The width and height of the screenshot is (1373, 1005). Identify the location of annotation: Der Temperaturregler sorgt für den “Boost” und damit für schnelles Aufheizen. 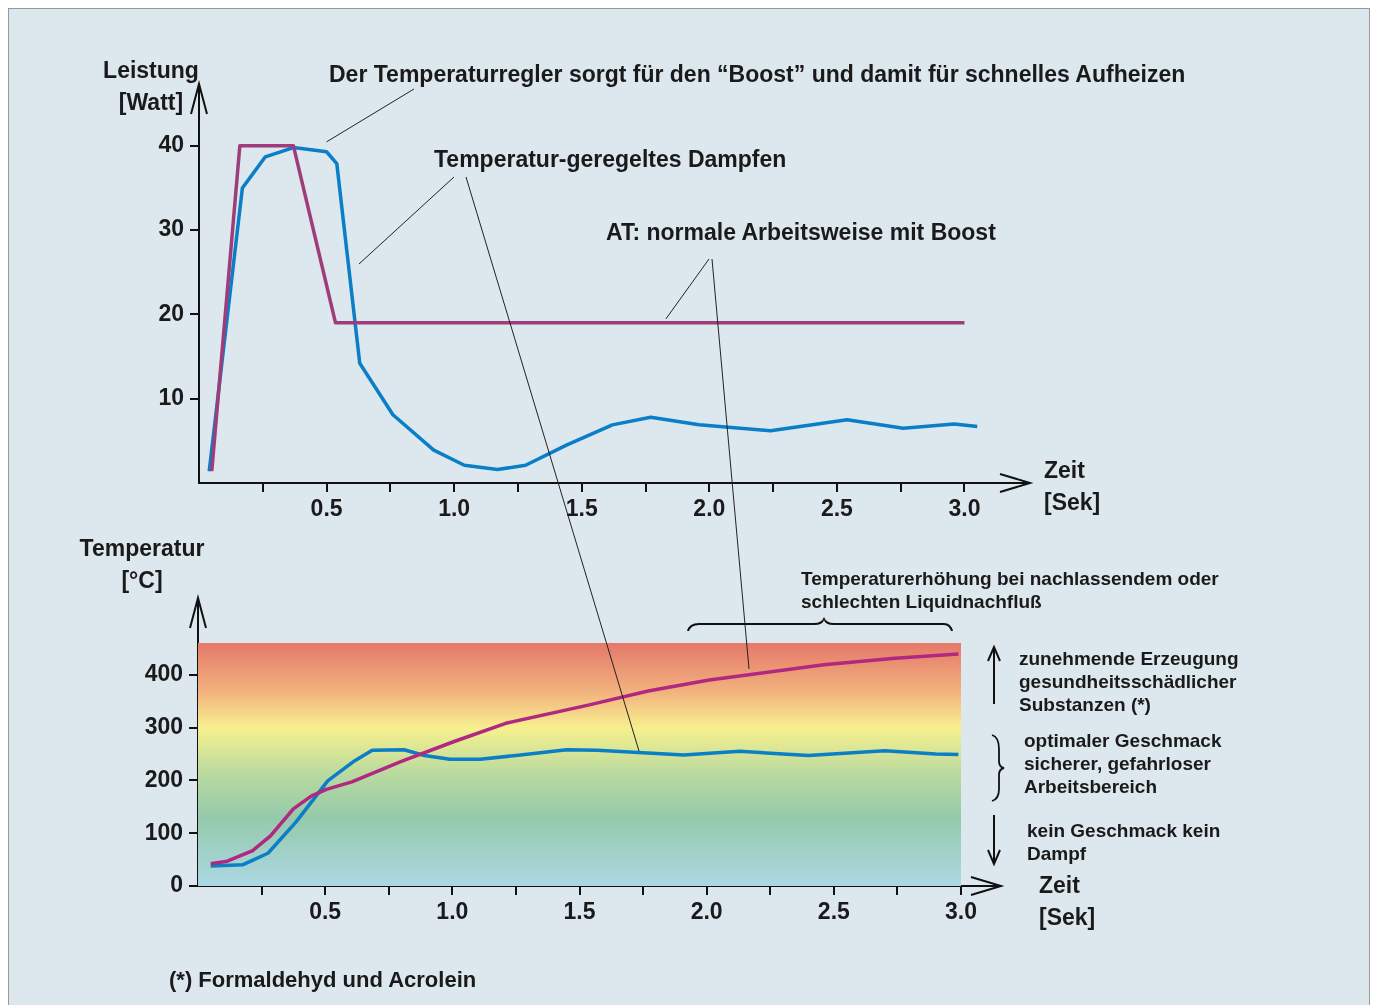
(758, 74).